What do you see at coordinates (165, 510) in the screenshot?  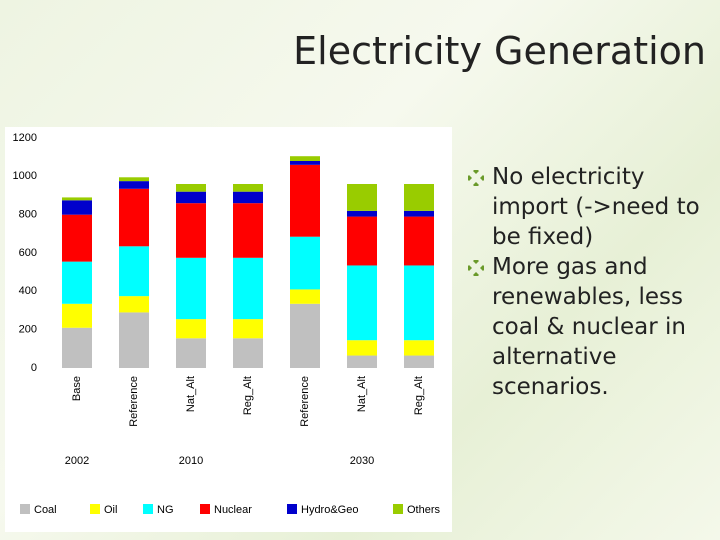 I see `legend-label: NG` at bounding box center [165, 510].